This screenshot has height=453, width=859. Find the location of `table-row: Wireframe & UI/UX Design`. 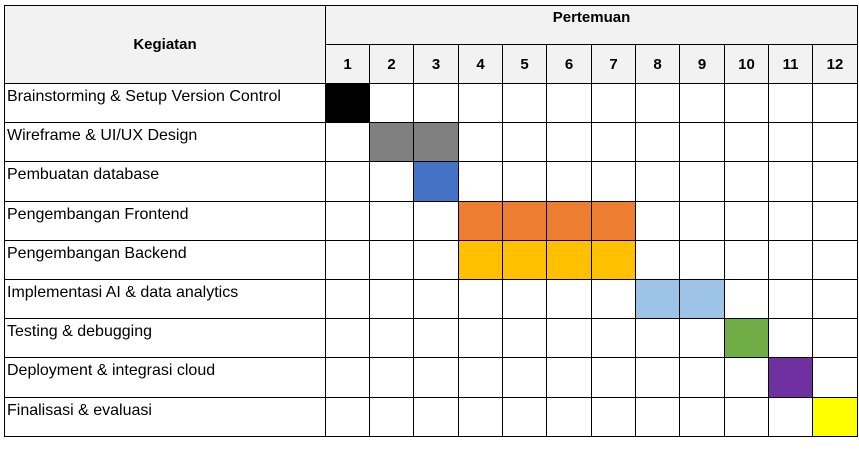

table-row: Wireframe & UI/UX Design is located at coordinates (431, 142).